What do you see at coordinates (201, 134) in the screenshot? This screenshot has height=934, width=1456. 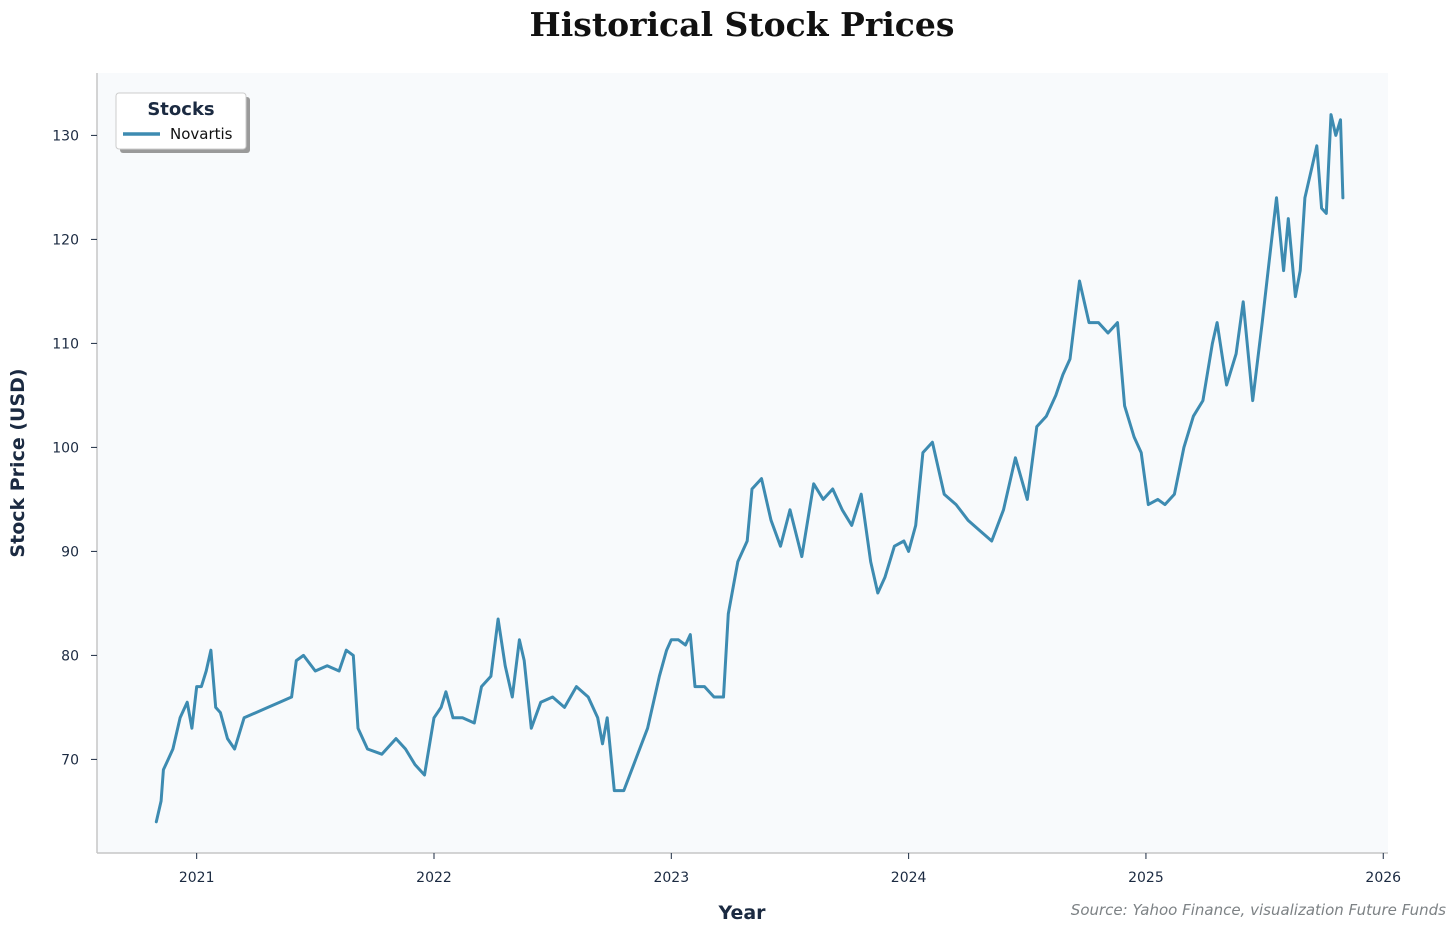 I see `legend-label-novartis: Novartis` at bounding box center [201, 134].